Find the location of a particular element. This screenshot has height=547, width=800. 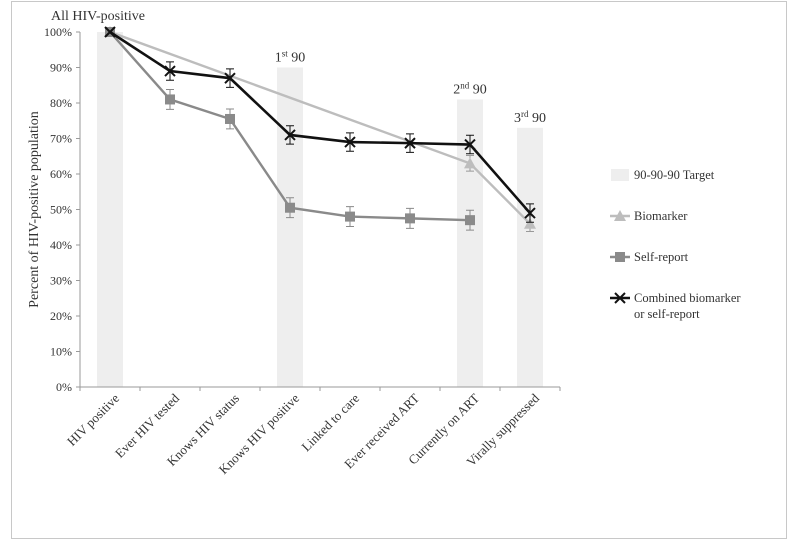

y-tick-label: 50% is located at coordinates (61, 210).